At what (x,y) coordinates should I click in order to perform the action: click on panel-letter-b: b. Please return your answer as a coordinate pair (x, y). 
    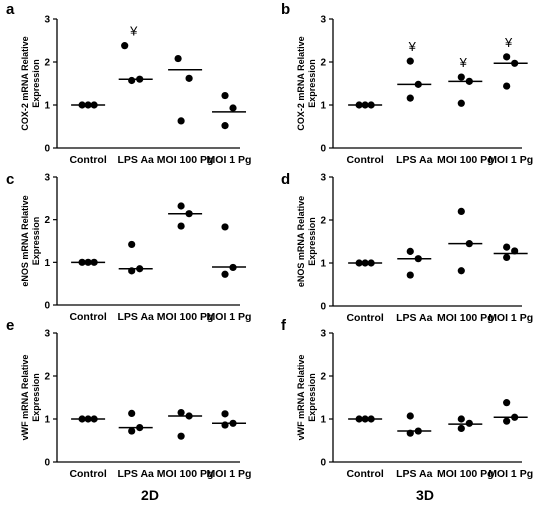
    Looking at the image, I should click on (285, 9).